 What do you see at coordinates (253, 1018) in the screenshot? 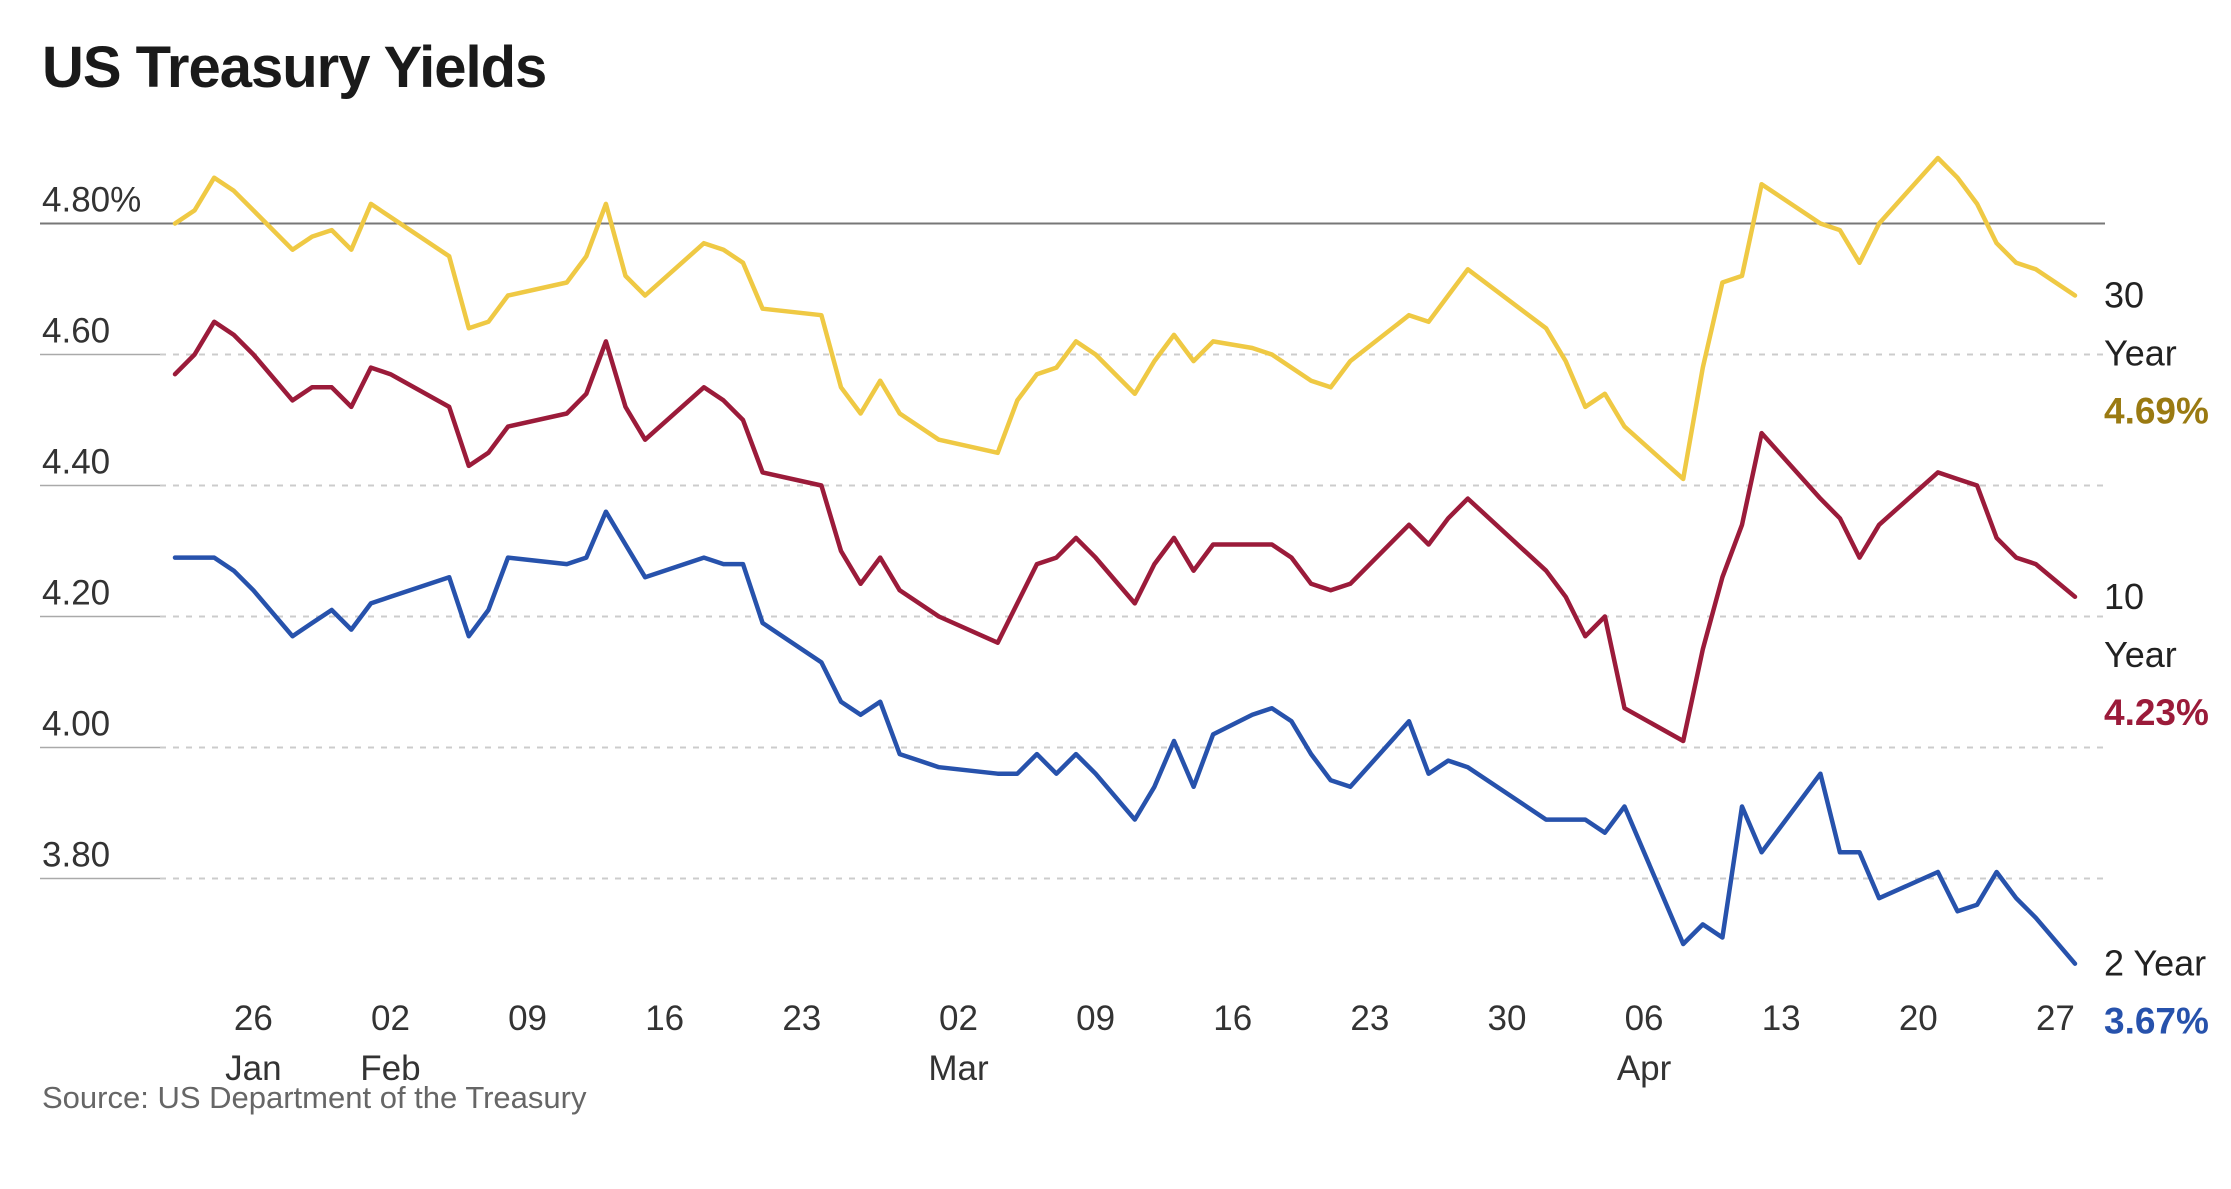
I see `x-tick-label: 26` at bounding box center [253, 1018].